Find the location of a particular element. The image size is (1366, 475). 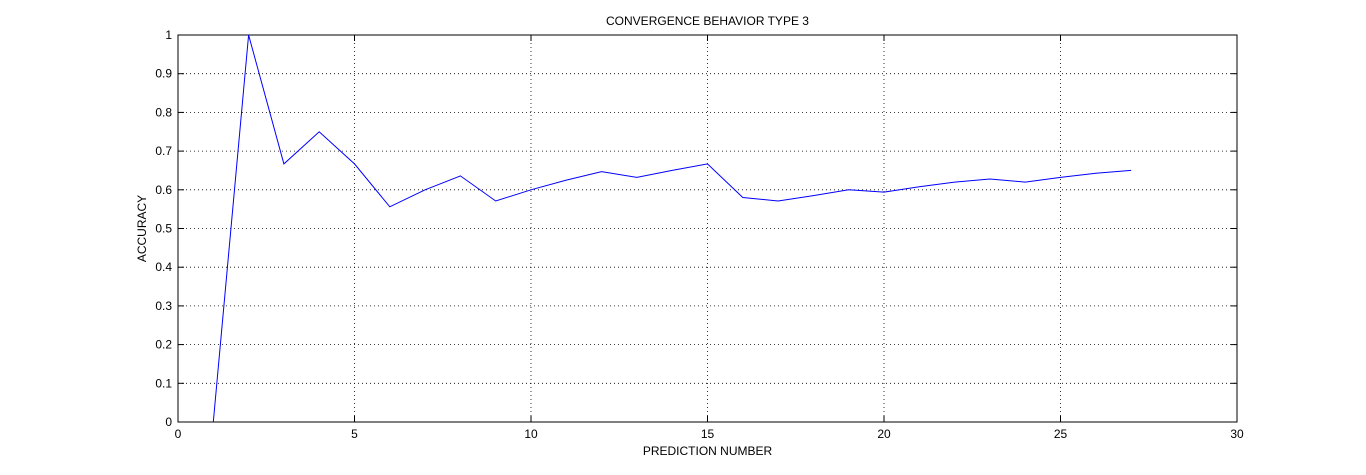

y-tick-label: 0.9 is located at coordinates (163, 74).